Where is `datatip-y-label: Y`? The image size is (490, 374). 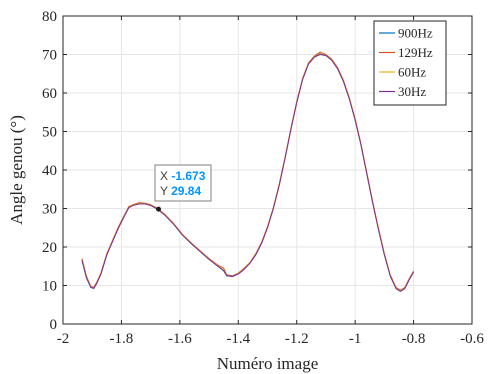
datatip-y-label: Y is located at coordinates (165, 191).